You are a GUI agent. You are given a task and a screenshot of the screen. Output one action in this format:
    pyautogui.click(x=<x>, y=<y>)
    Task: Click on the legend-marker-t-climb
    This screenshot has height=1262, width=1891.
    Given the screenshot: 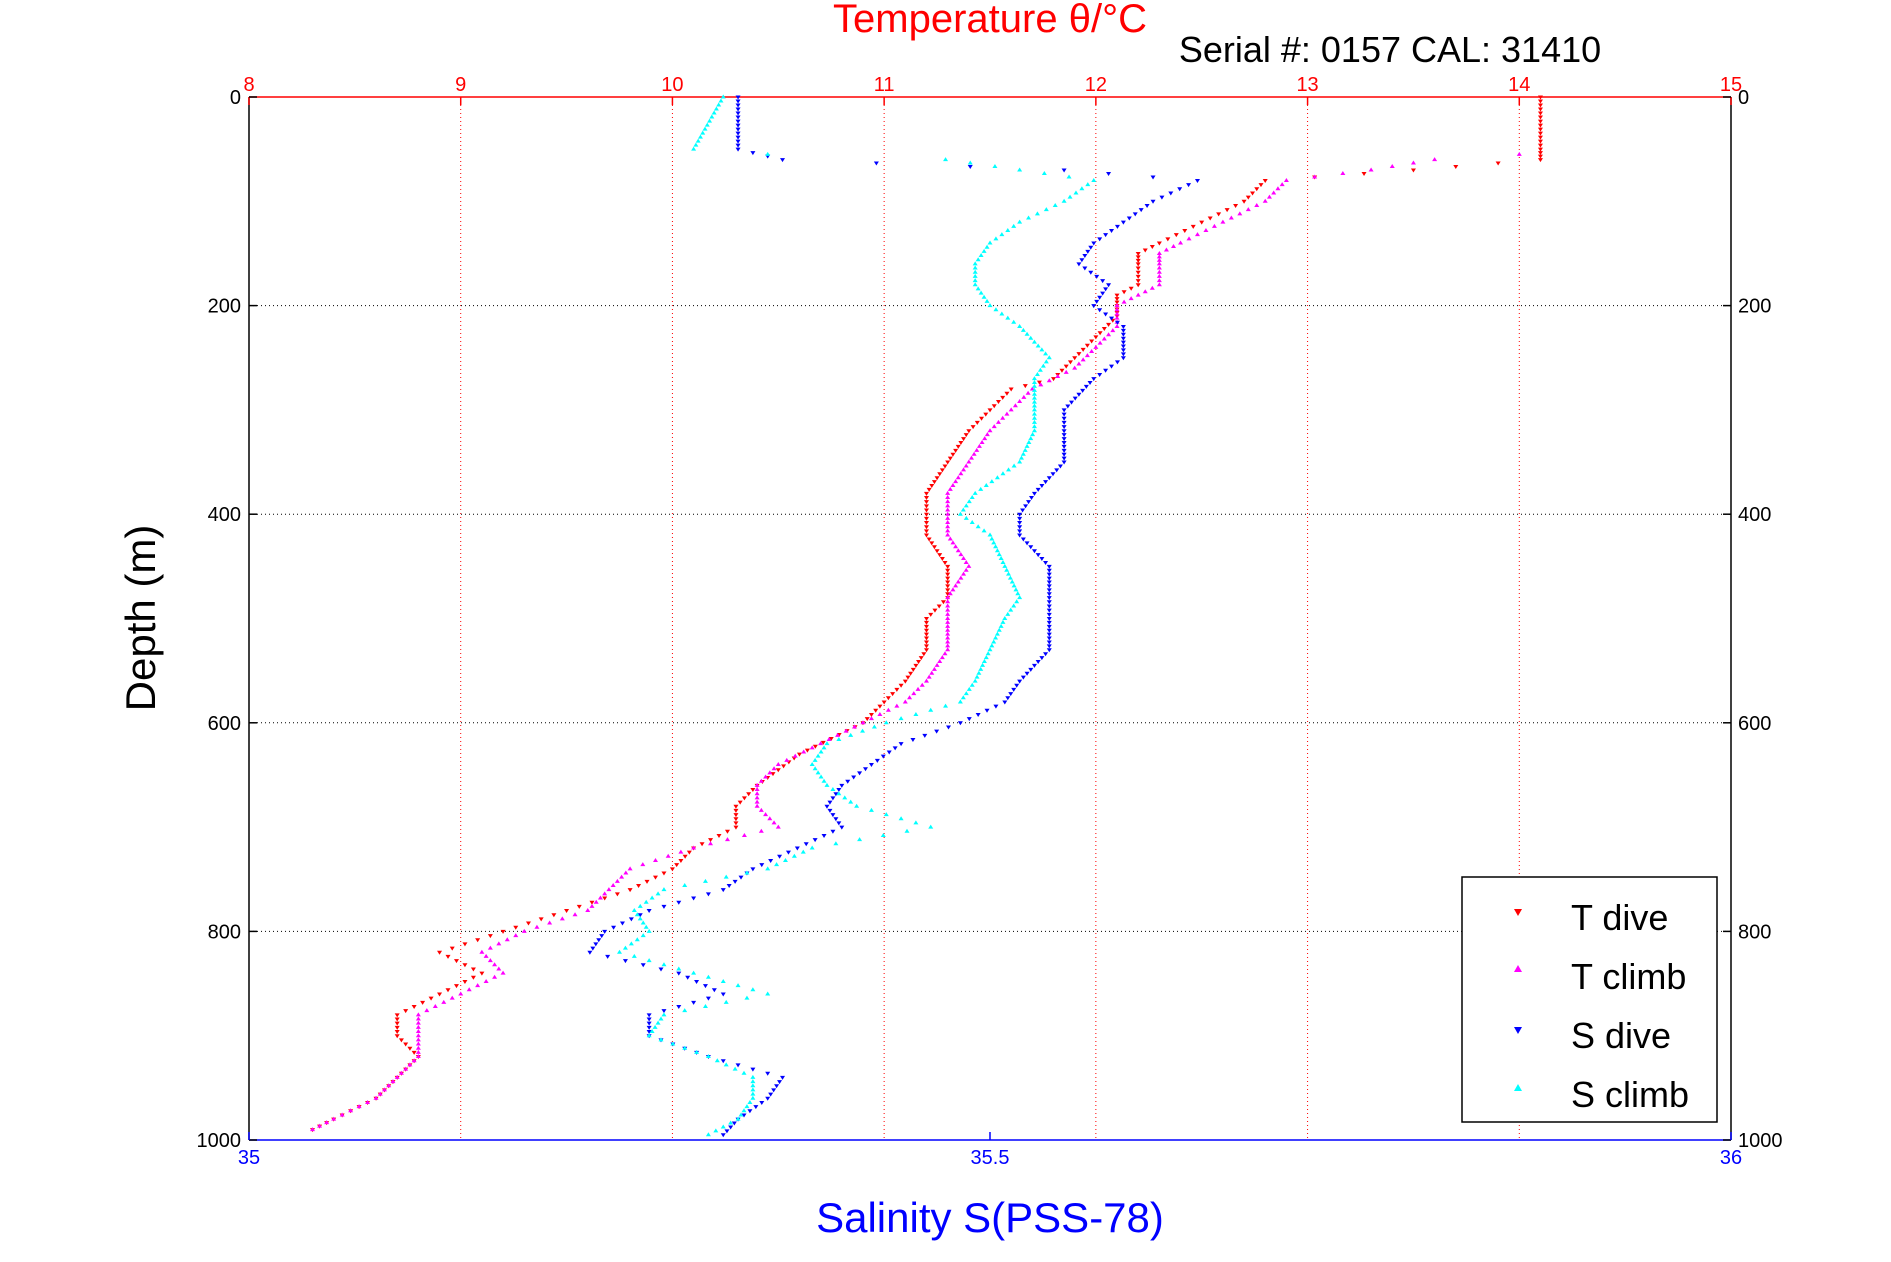 What is the action you would take?
    pyautogui.click(x=1518, y=968)
    